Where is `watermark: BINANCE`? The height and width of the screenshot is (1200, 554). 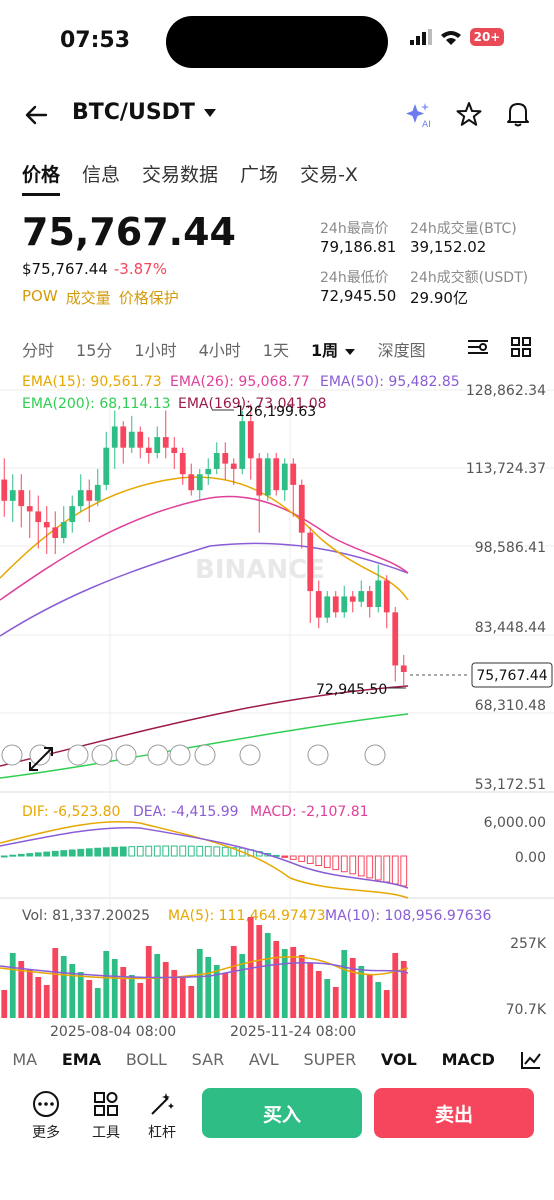 watermark: BINANCE is located at coordinates (260, 570).